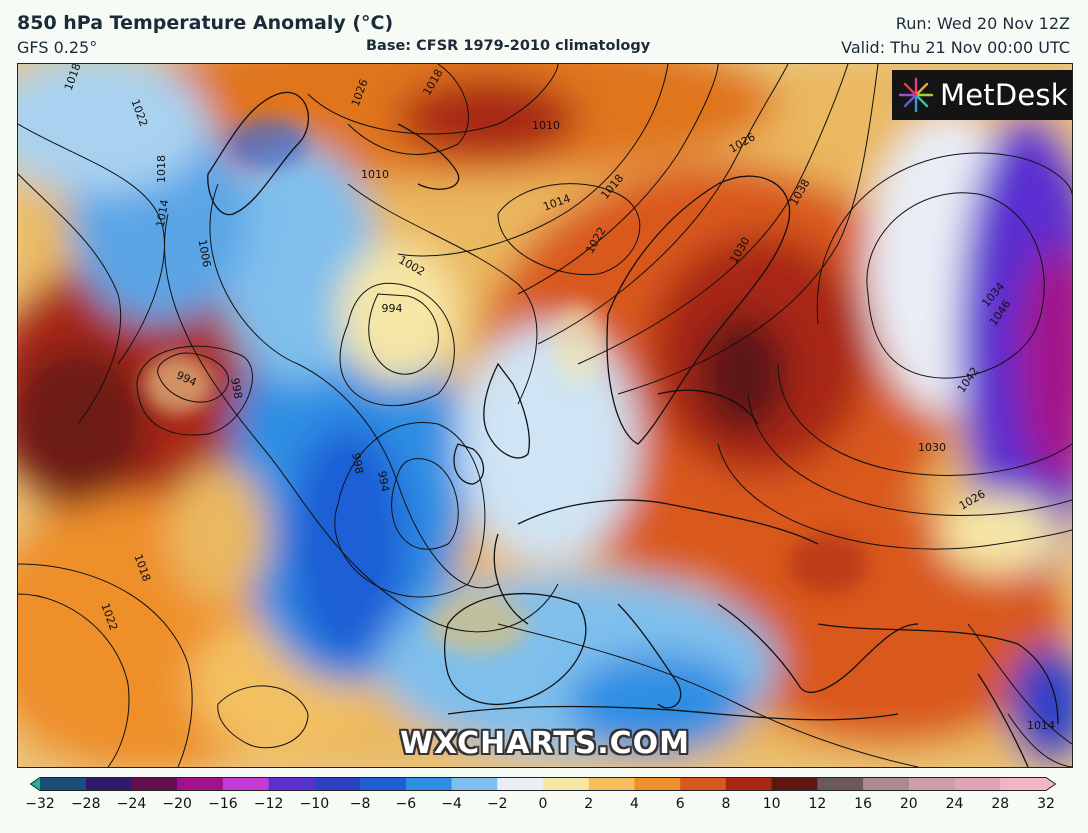  Describe the element at coordinates (497, 804) in the screenshot. I see `colorbar-tick-label: −2` at that location.